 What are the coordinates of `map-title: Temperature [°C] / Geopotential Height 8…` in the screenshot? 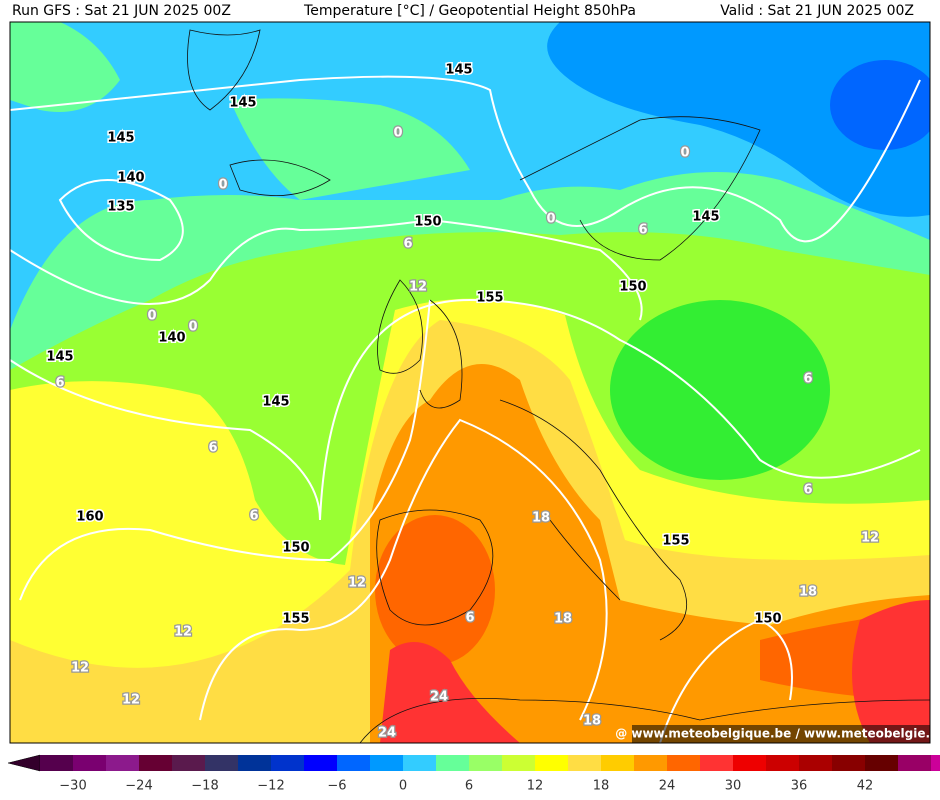 It's located at (469, 11).